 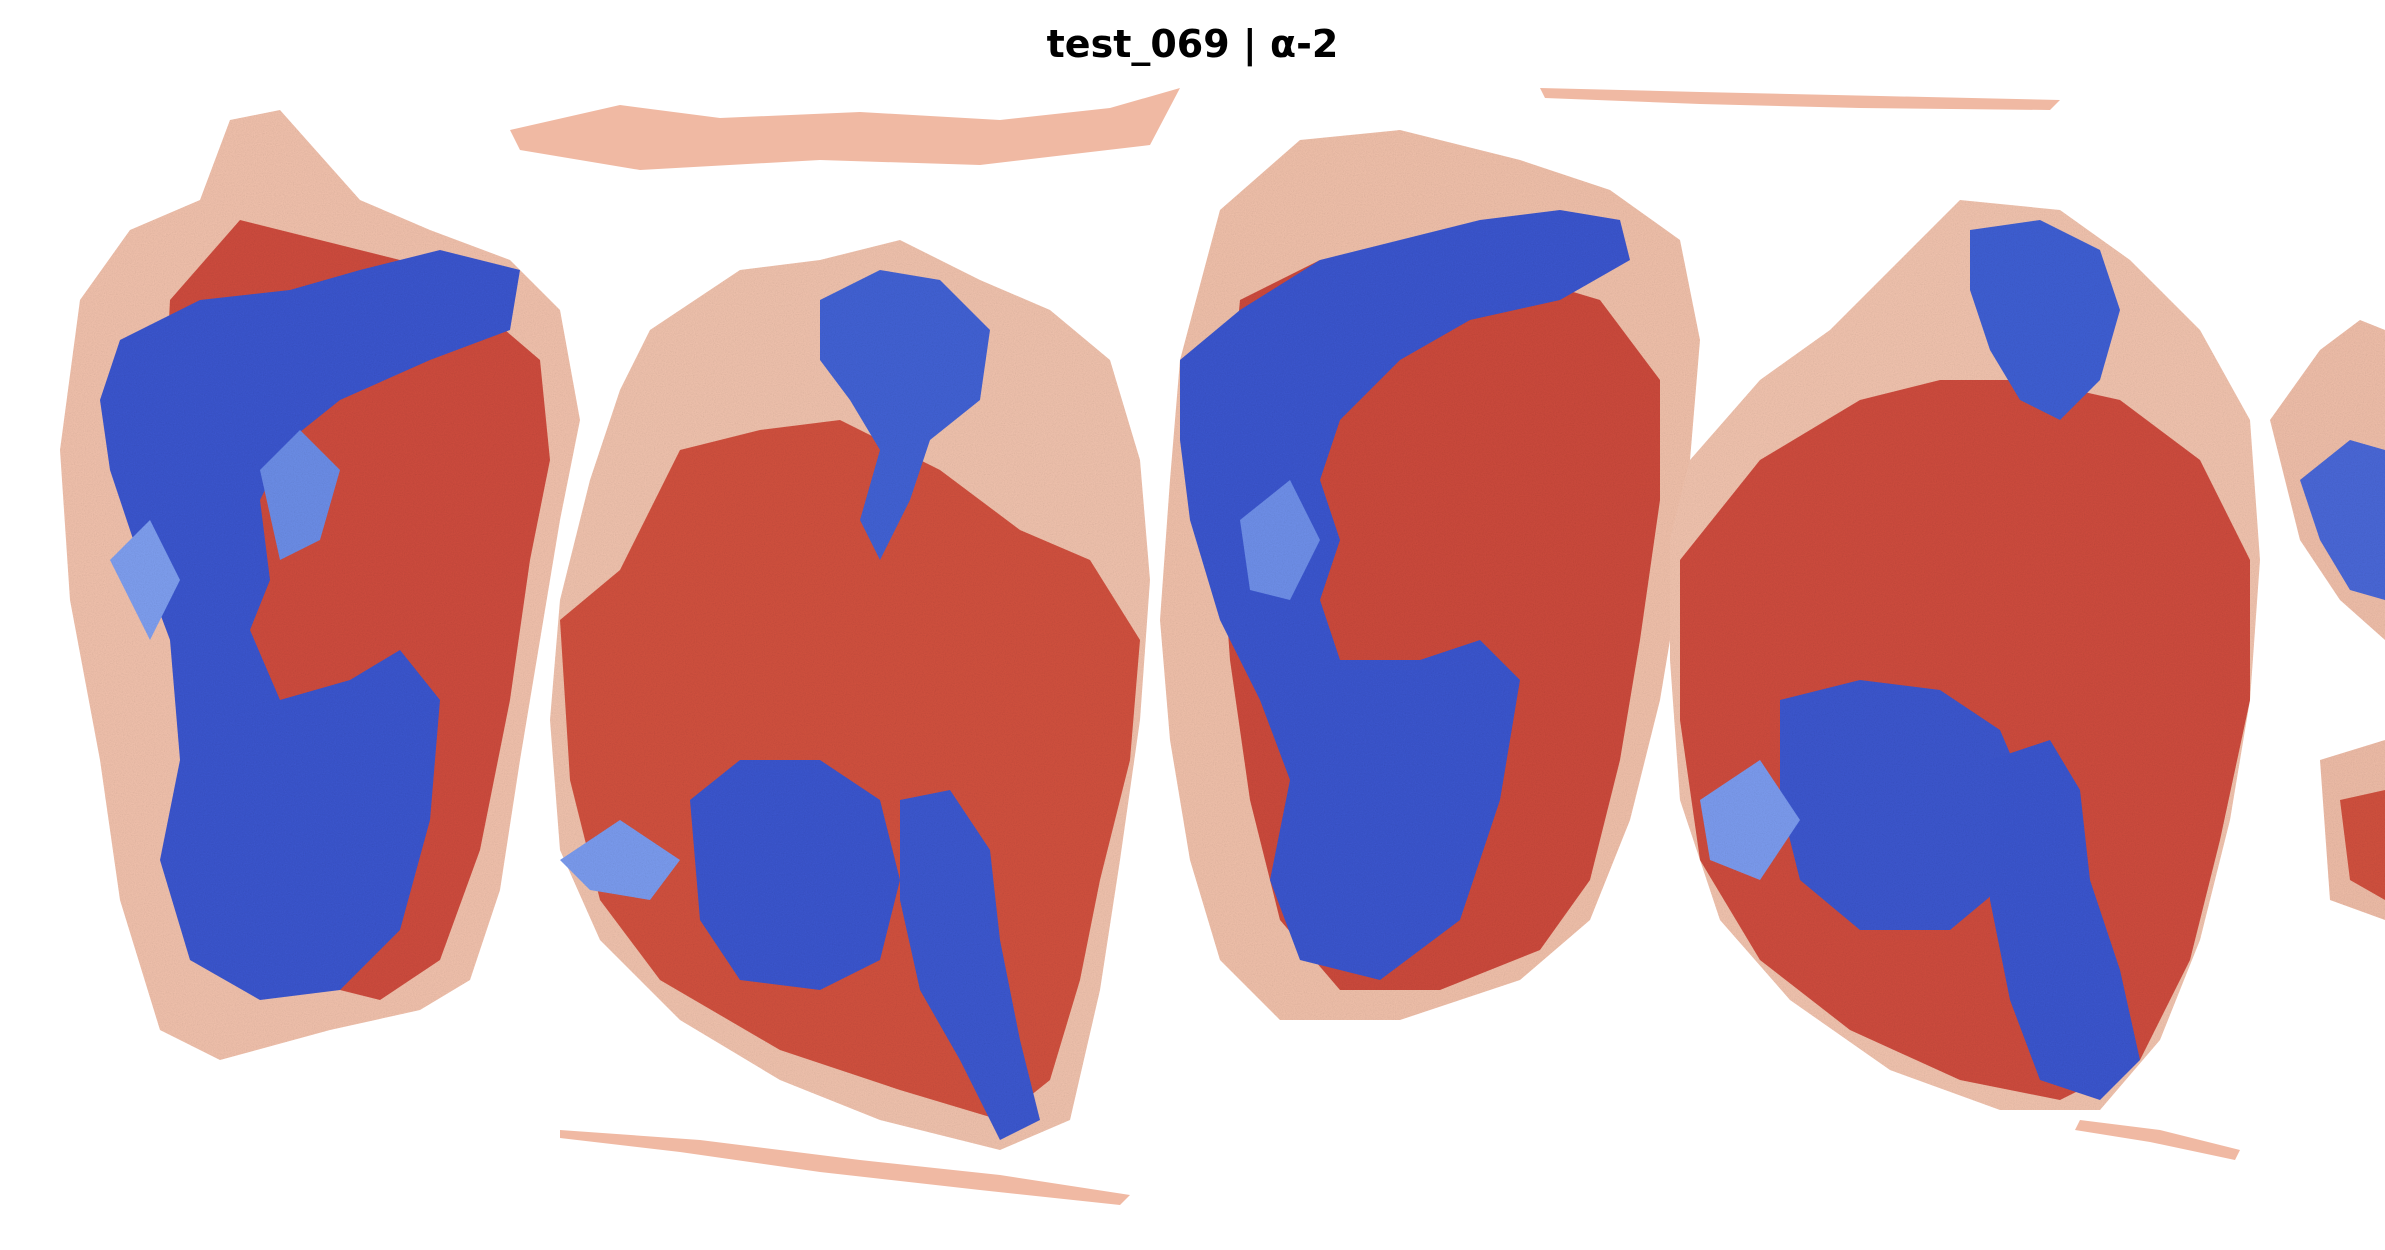 What do you see at coordinates (1192, 44) in the screenshot?
I see `figure-title: test_069 | α-2` at bounding box center [1192, 44].